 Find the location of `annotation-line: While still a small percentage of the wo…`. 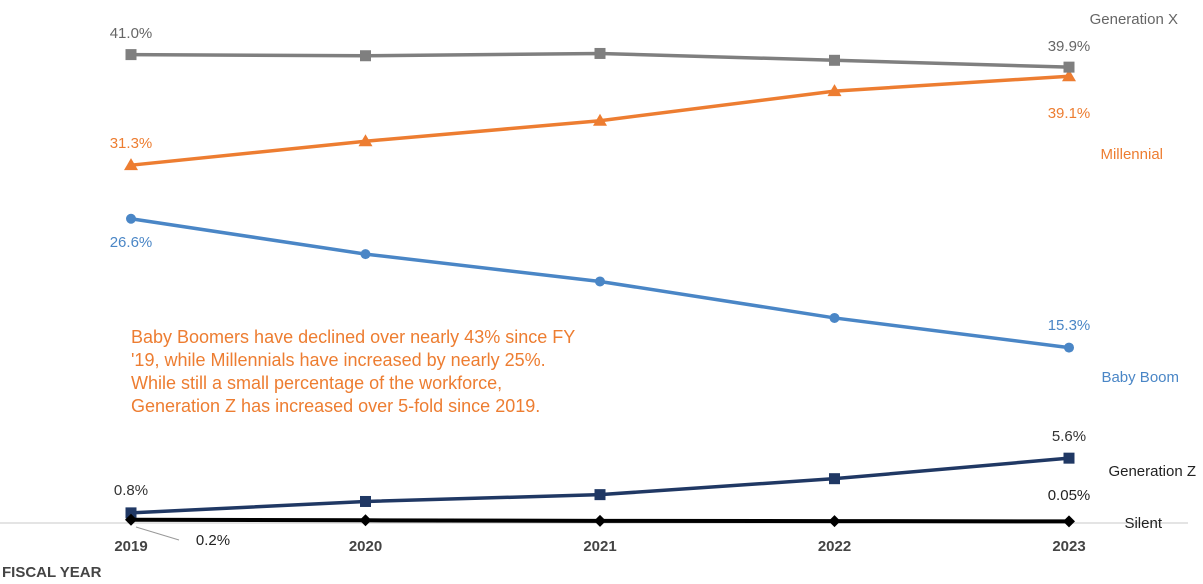

annotation-line: While still a small percentage of the wo… is located at coordinates (316, 383).